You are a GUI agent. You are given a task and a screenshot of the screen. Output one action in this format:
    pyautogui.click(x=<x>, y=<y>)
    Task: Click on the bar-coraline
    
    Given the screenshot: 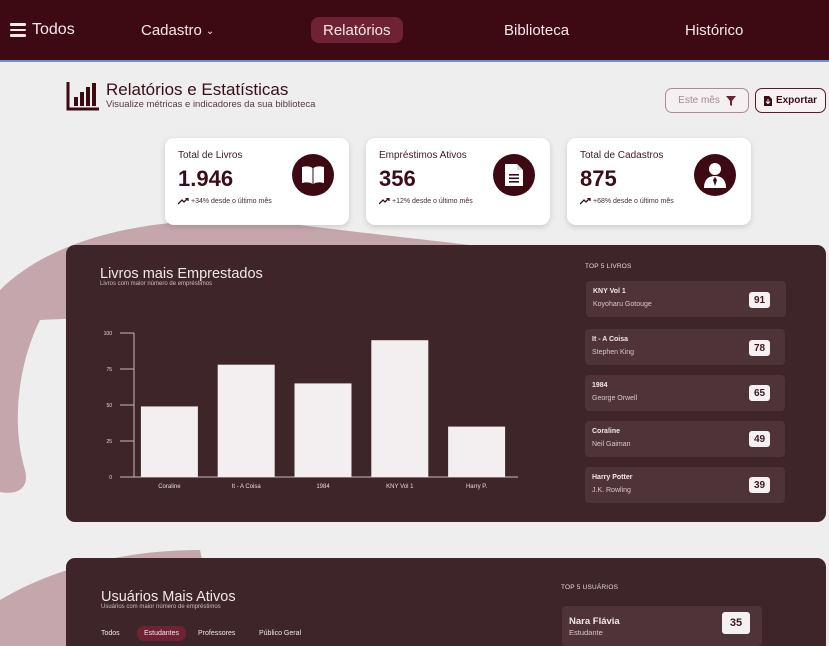 What is the action you would take?
    pyautogui.click(x=169, y=441)
    